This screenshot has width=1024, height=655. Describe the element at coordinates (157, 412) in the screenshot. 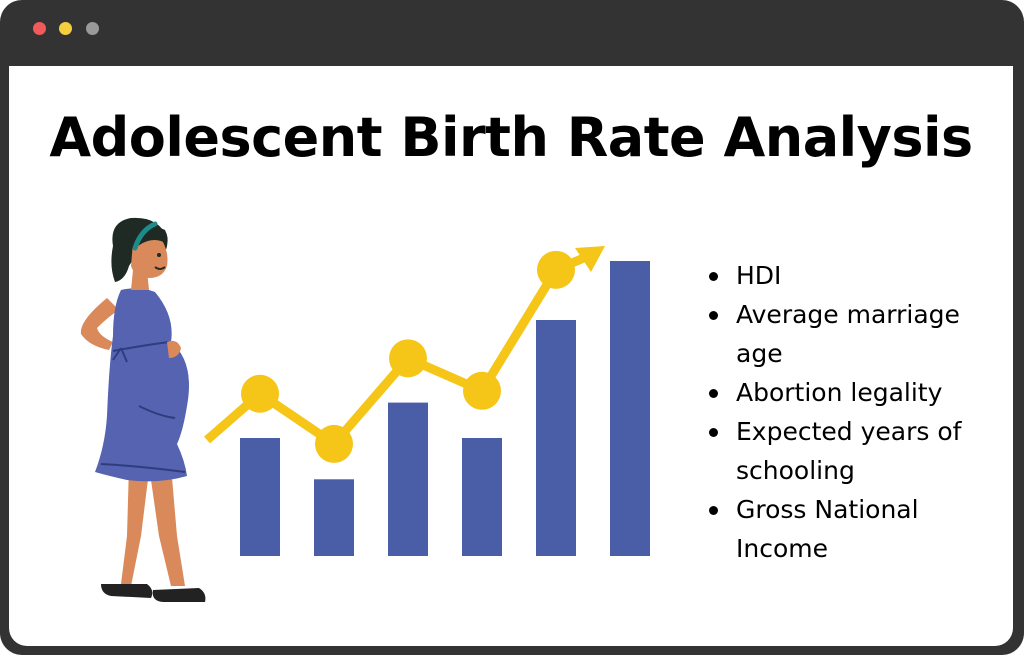

I see `figure-belly-line` at that location.